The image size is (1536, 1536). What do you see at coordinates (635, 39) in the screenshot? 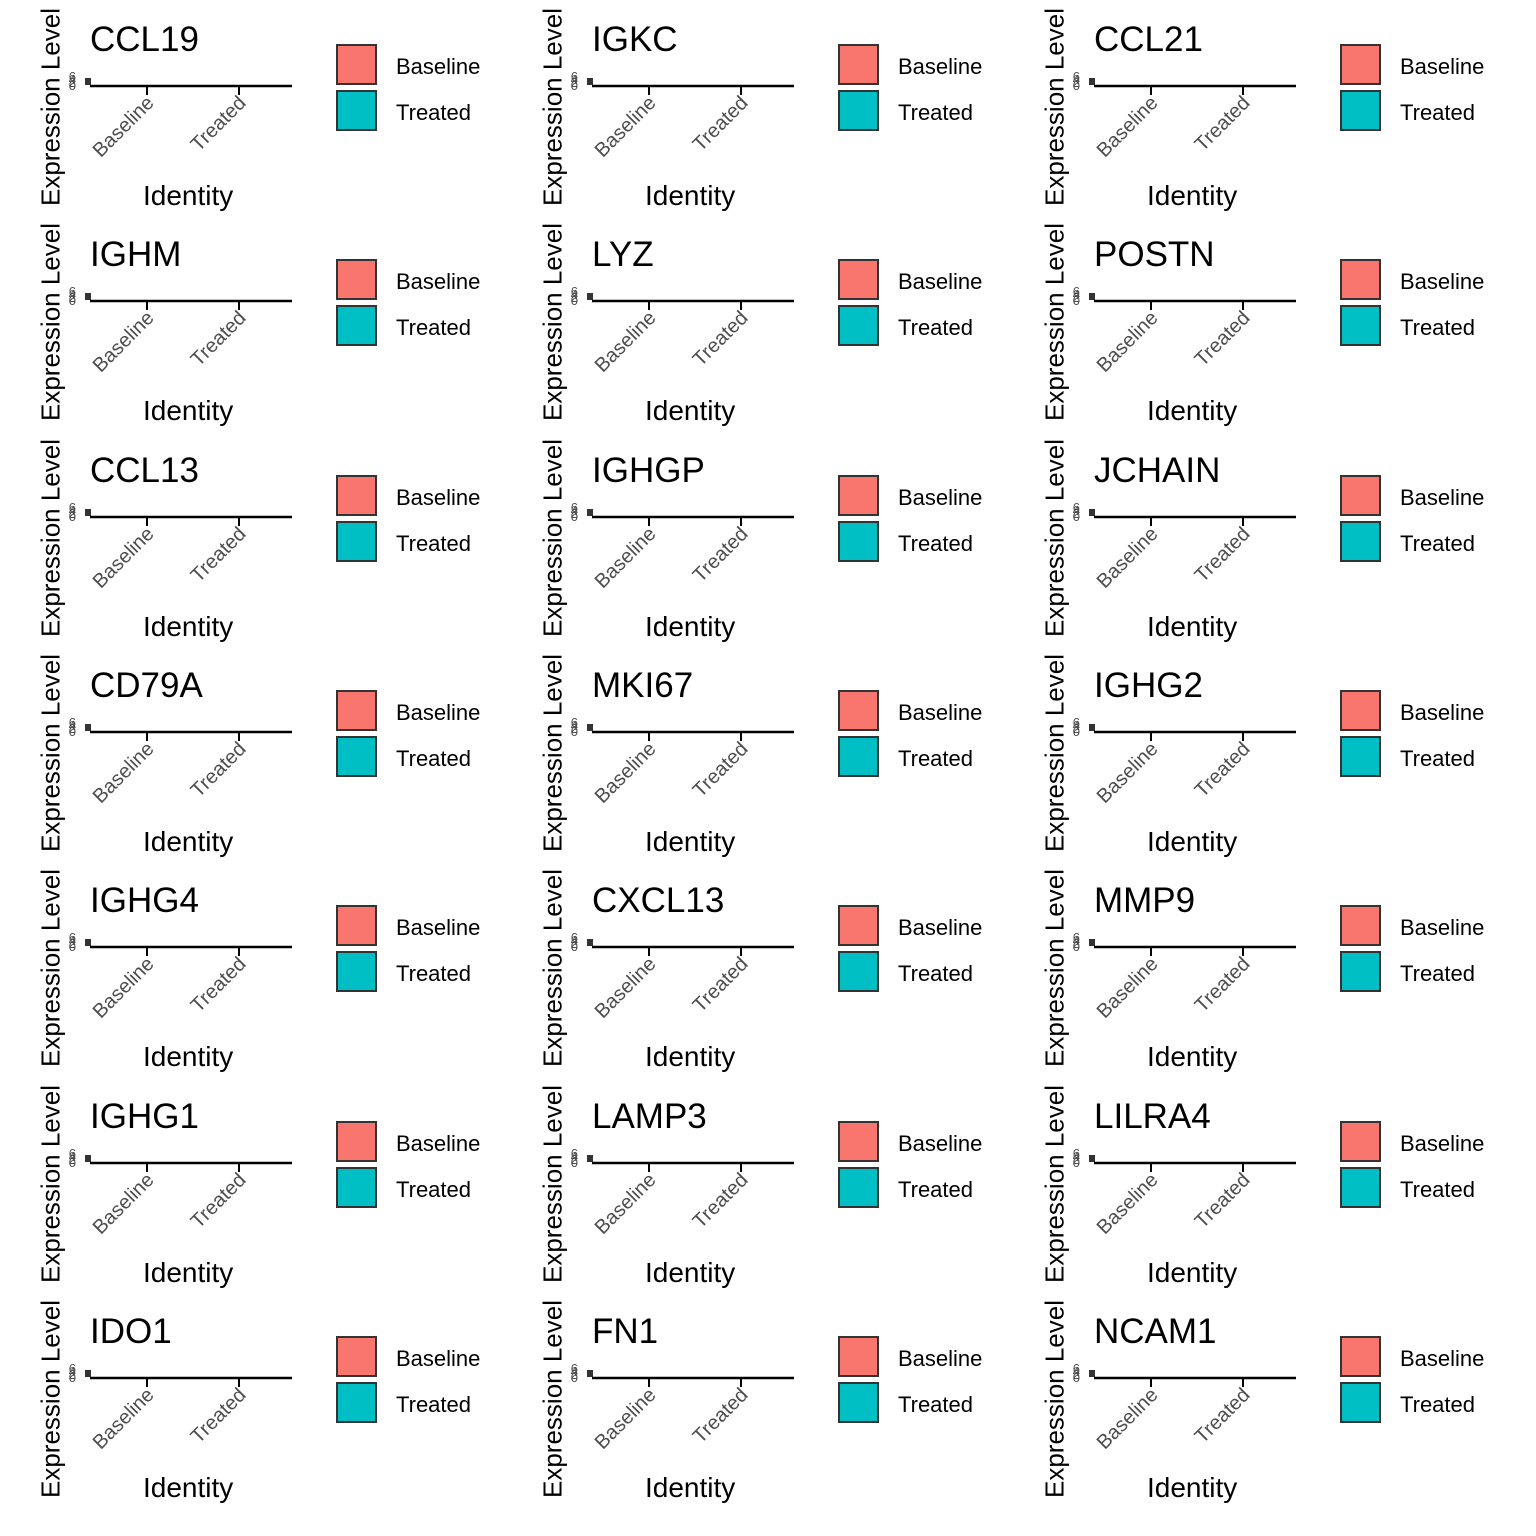
I see `panel-title: IGKC` at bounding box center [635, 39].